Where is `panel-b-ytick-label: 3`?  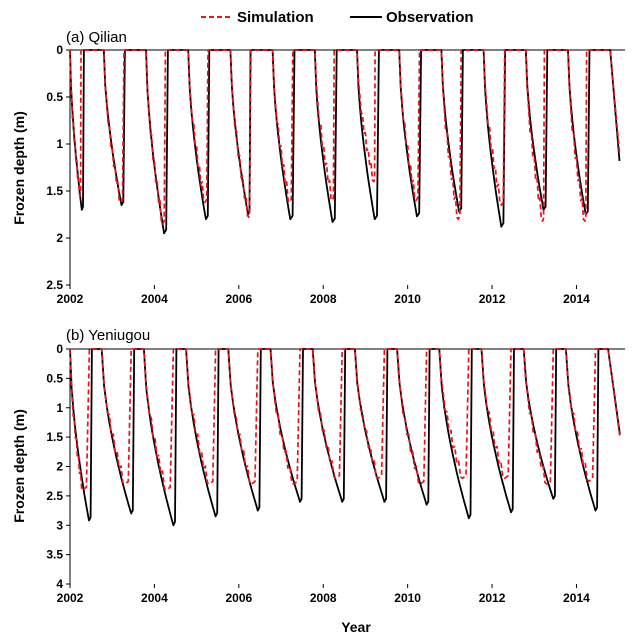
panel-b-ytick-label: 3 is located at coordinates (59, 525).